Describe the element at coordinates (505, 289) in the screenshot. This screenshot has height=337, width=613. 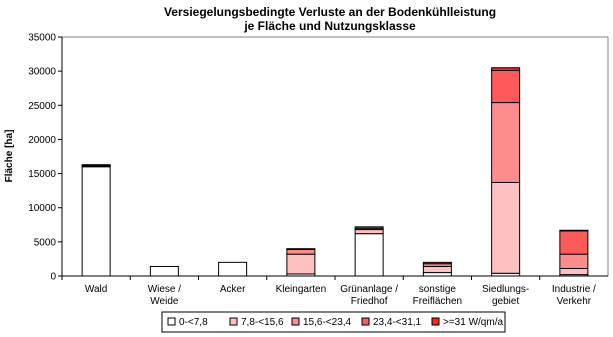
I see `x-tick-label: Siedlungs-` at that location.